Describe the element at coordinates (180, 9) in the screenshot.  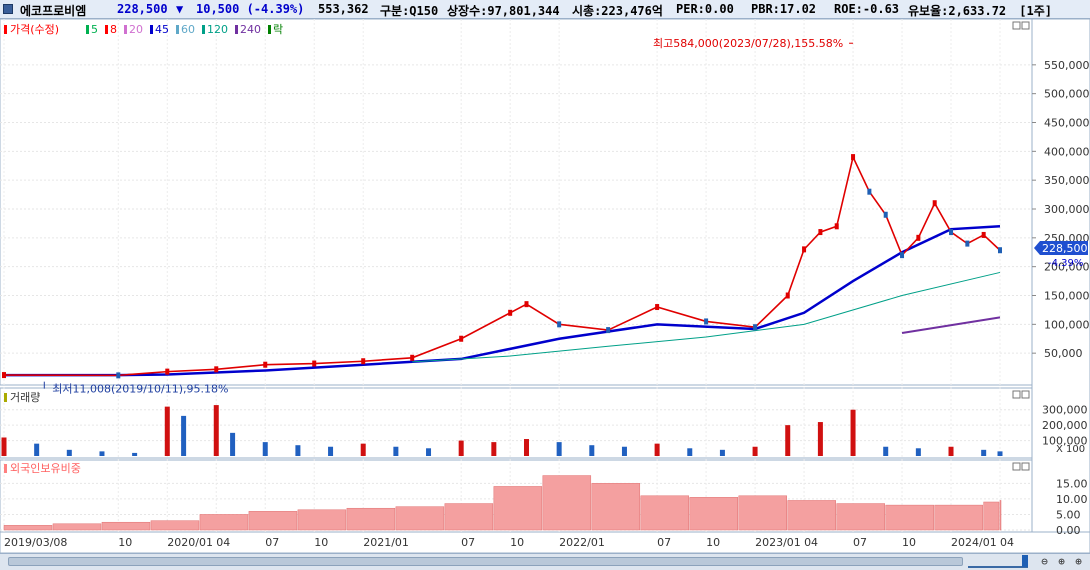
I see `down-arrow-icon: ▼` at that location.